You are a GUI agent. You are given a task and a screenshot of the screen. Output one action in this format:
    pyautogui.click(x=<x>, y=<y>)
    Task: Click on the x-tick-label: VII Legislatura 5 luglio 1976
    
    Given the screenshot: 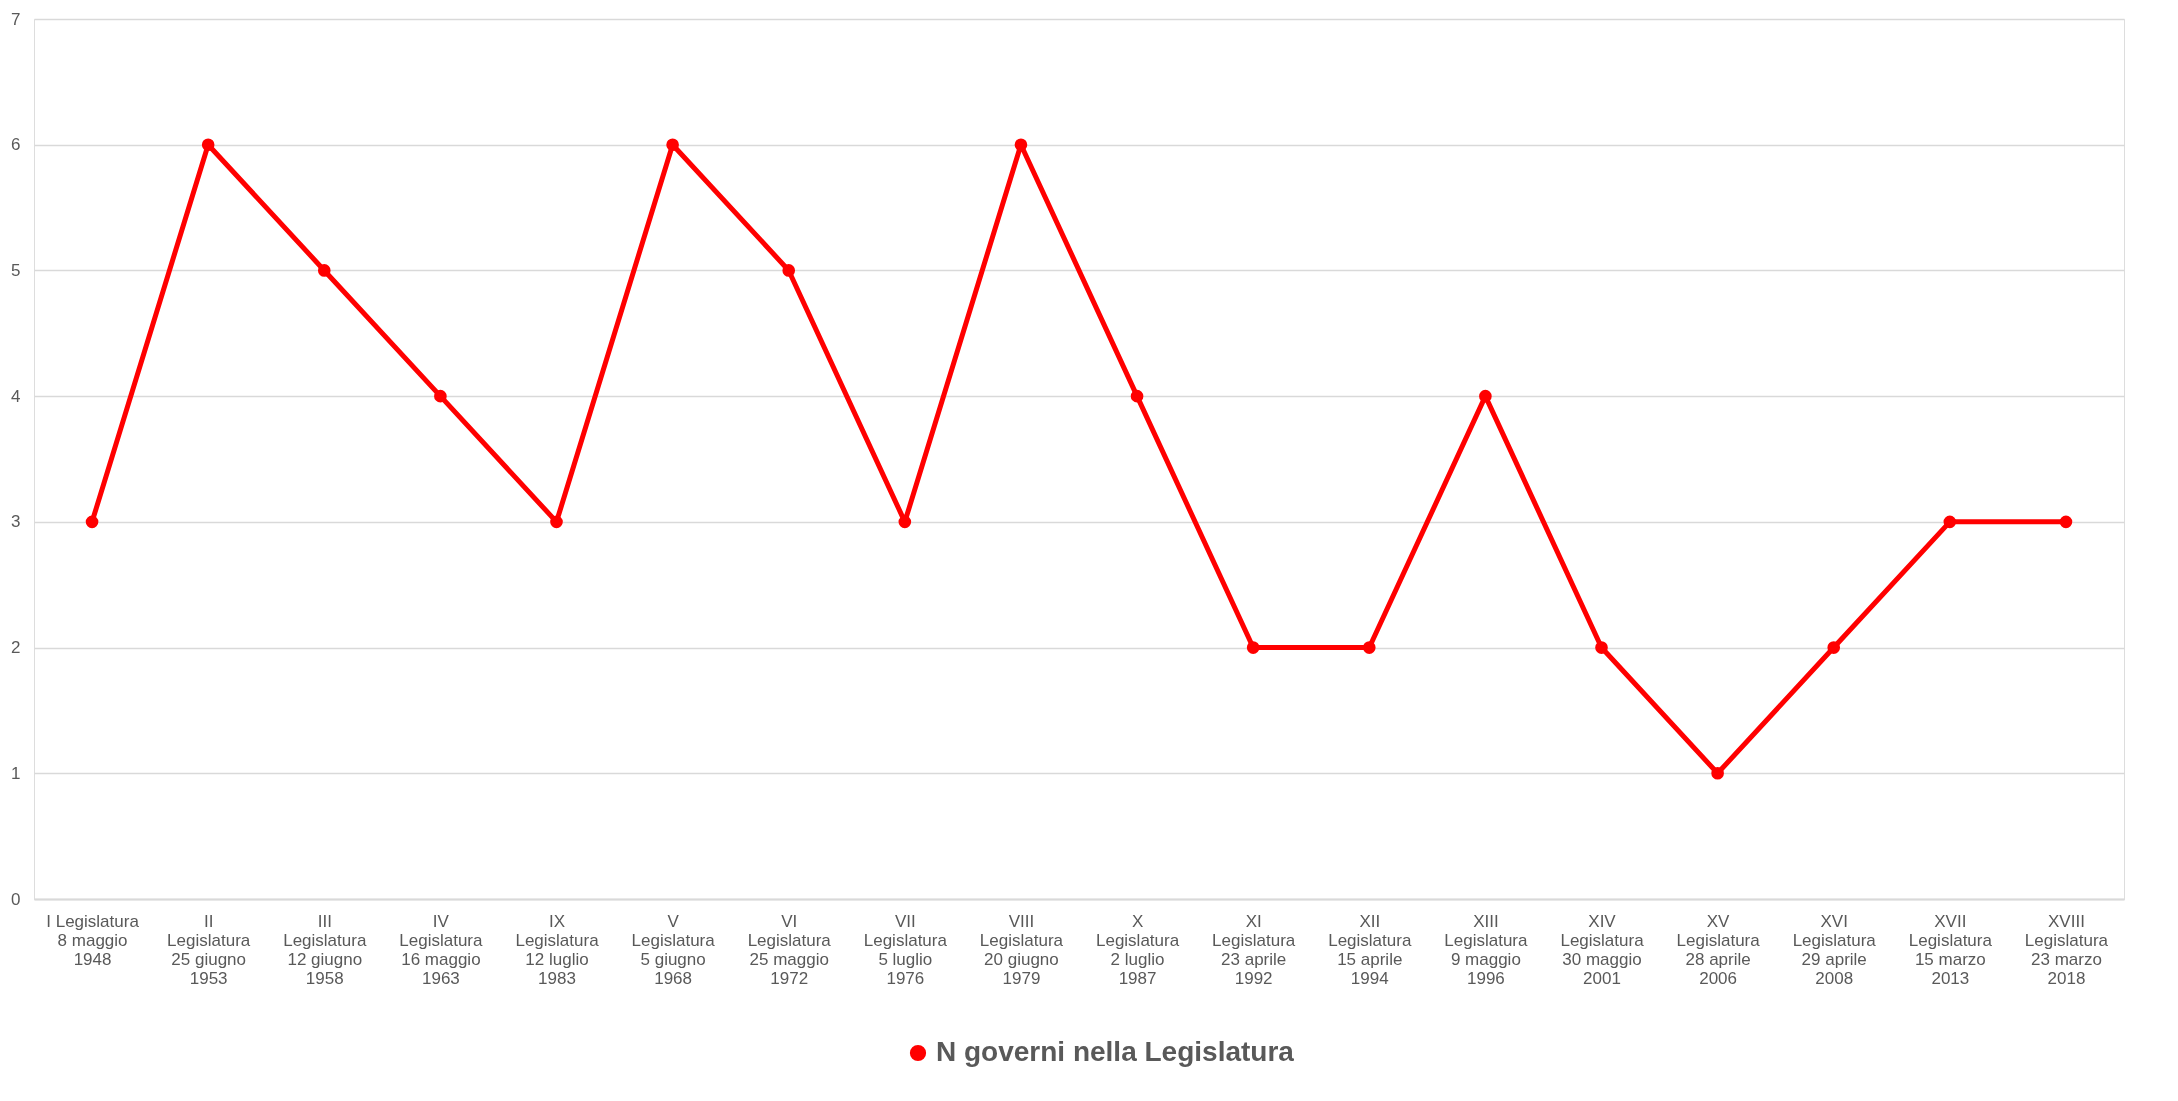 What is the action you would take?
    pyautogui.click(x=905, y=949)
    